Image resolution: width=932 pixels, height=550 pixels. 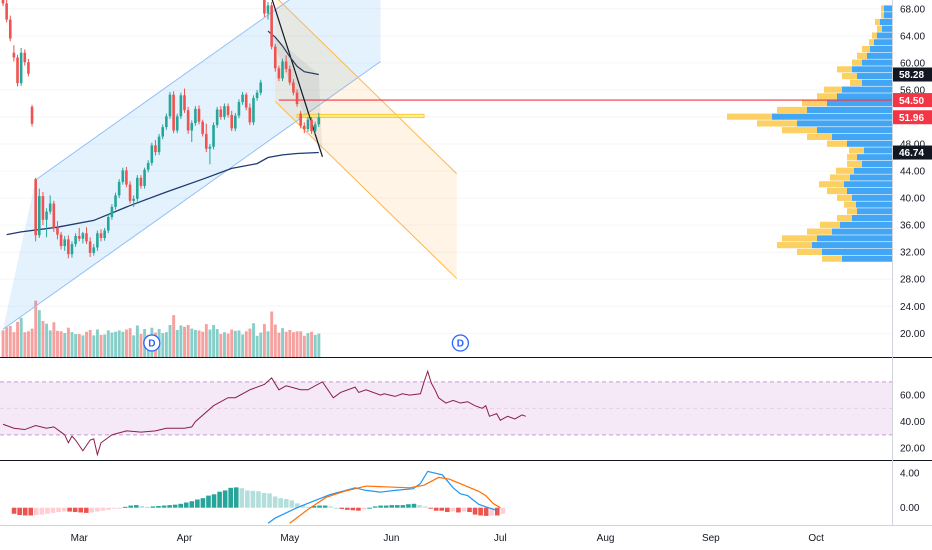 What do you see at coordinates (912, 334) in the screenshot?
I see `price-tick-label: 20.00` at bounding box center [912, 334].